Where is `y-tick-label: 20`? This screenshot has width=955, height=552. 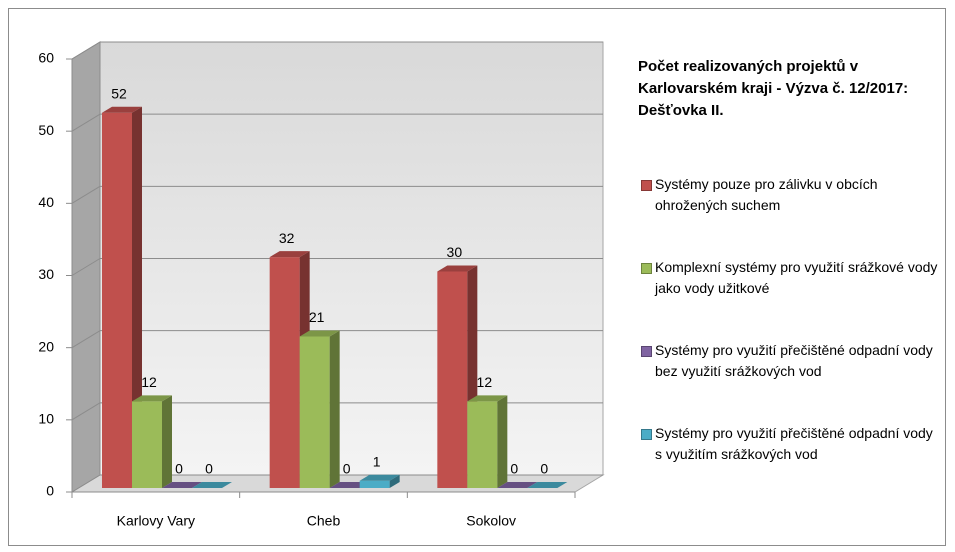
y-tick-label: 20 is located at coordinates (46, 346).